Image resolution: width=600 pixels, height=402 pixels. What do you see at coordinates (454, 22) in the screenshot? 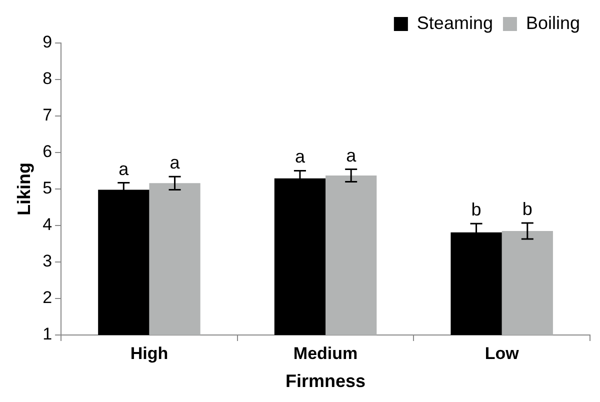
I see `legend-label: Steaming` at bounding box center [454, 22].